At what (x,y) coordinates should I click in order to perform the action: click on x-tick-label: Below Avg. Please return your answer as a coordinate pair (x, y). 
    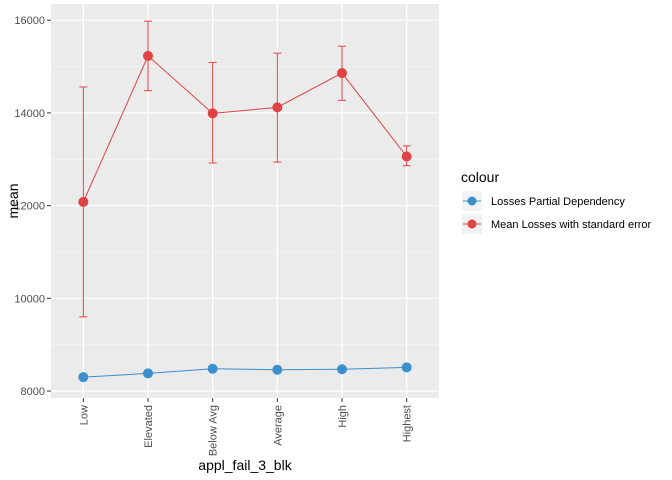
    Looking at the image, I should click on (214, 430).